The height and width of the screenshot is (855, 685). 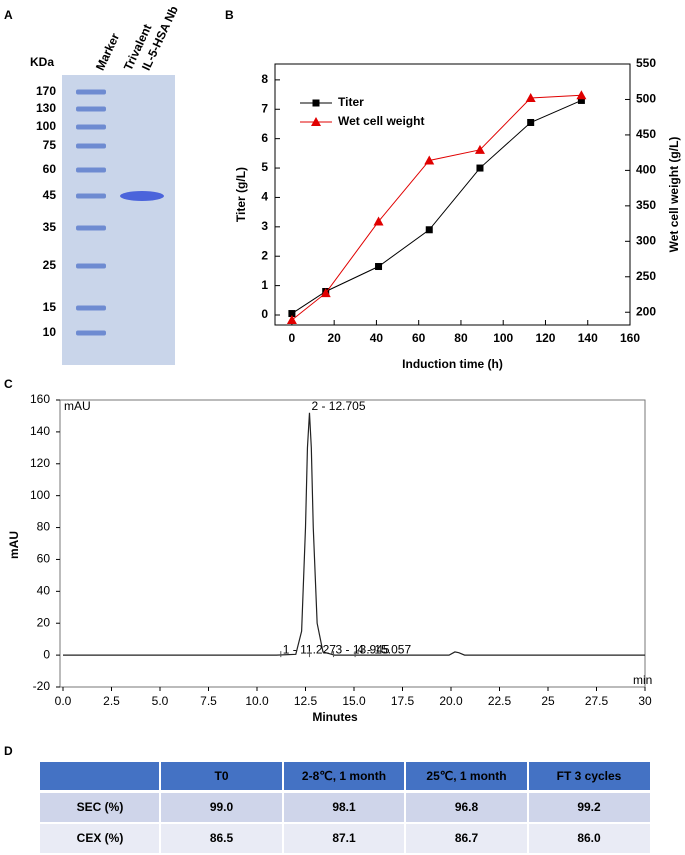 I want to click on y-tick-label: 60, so click(x=44, y=559).